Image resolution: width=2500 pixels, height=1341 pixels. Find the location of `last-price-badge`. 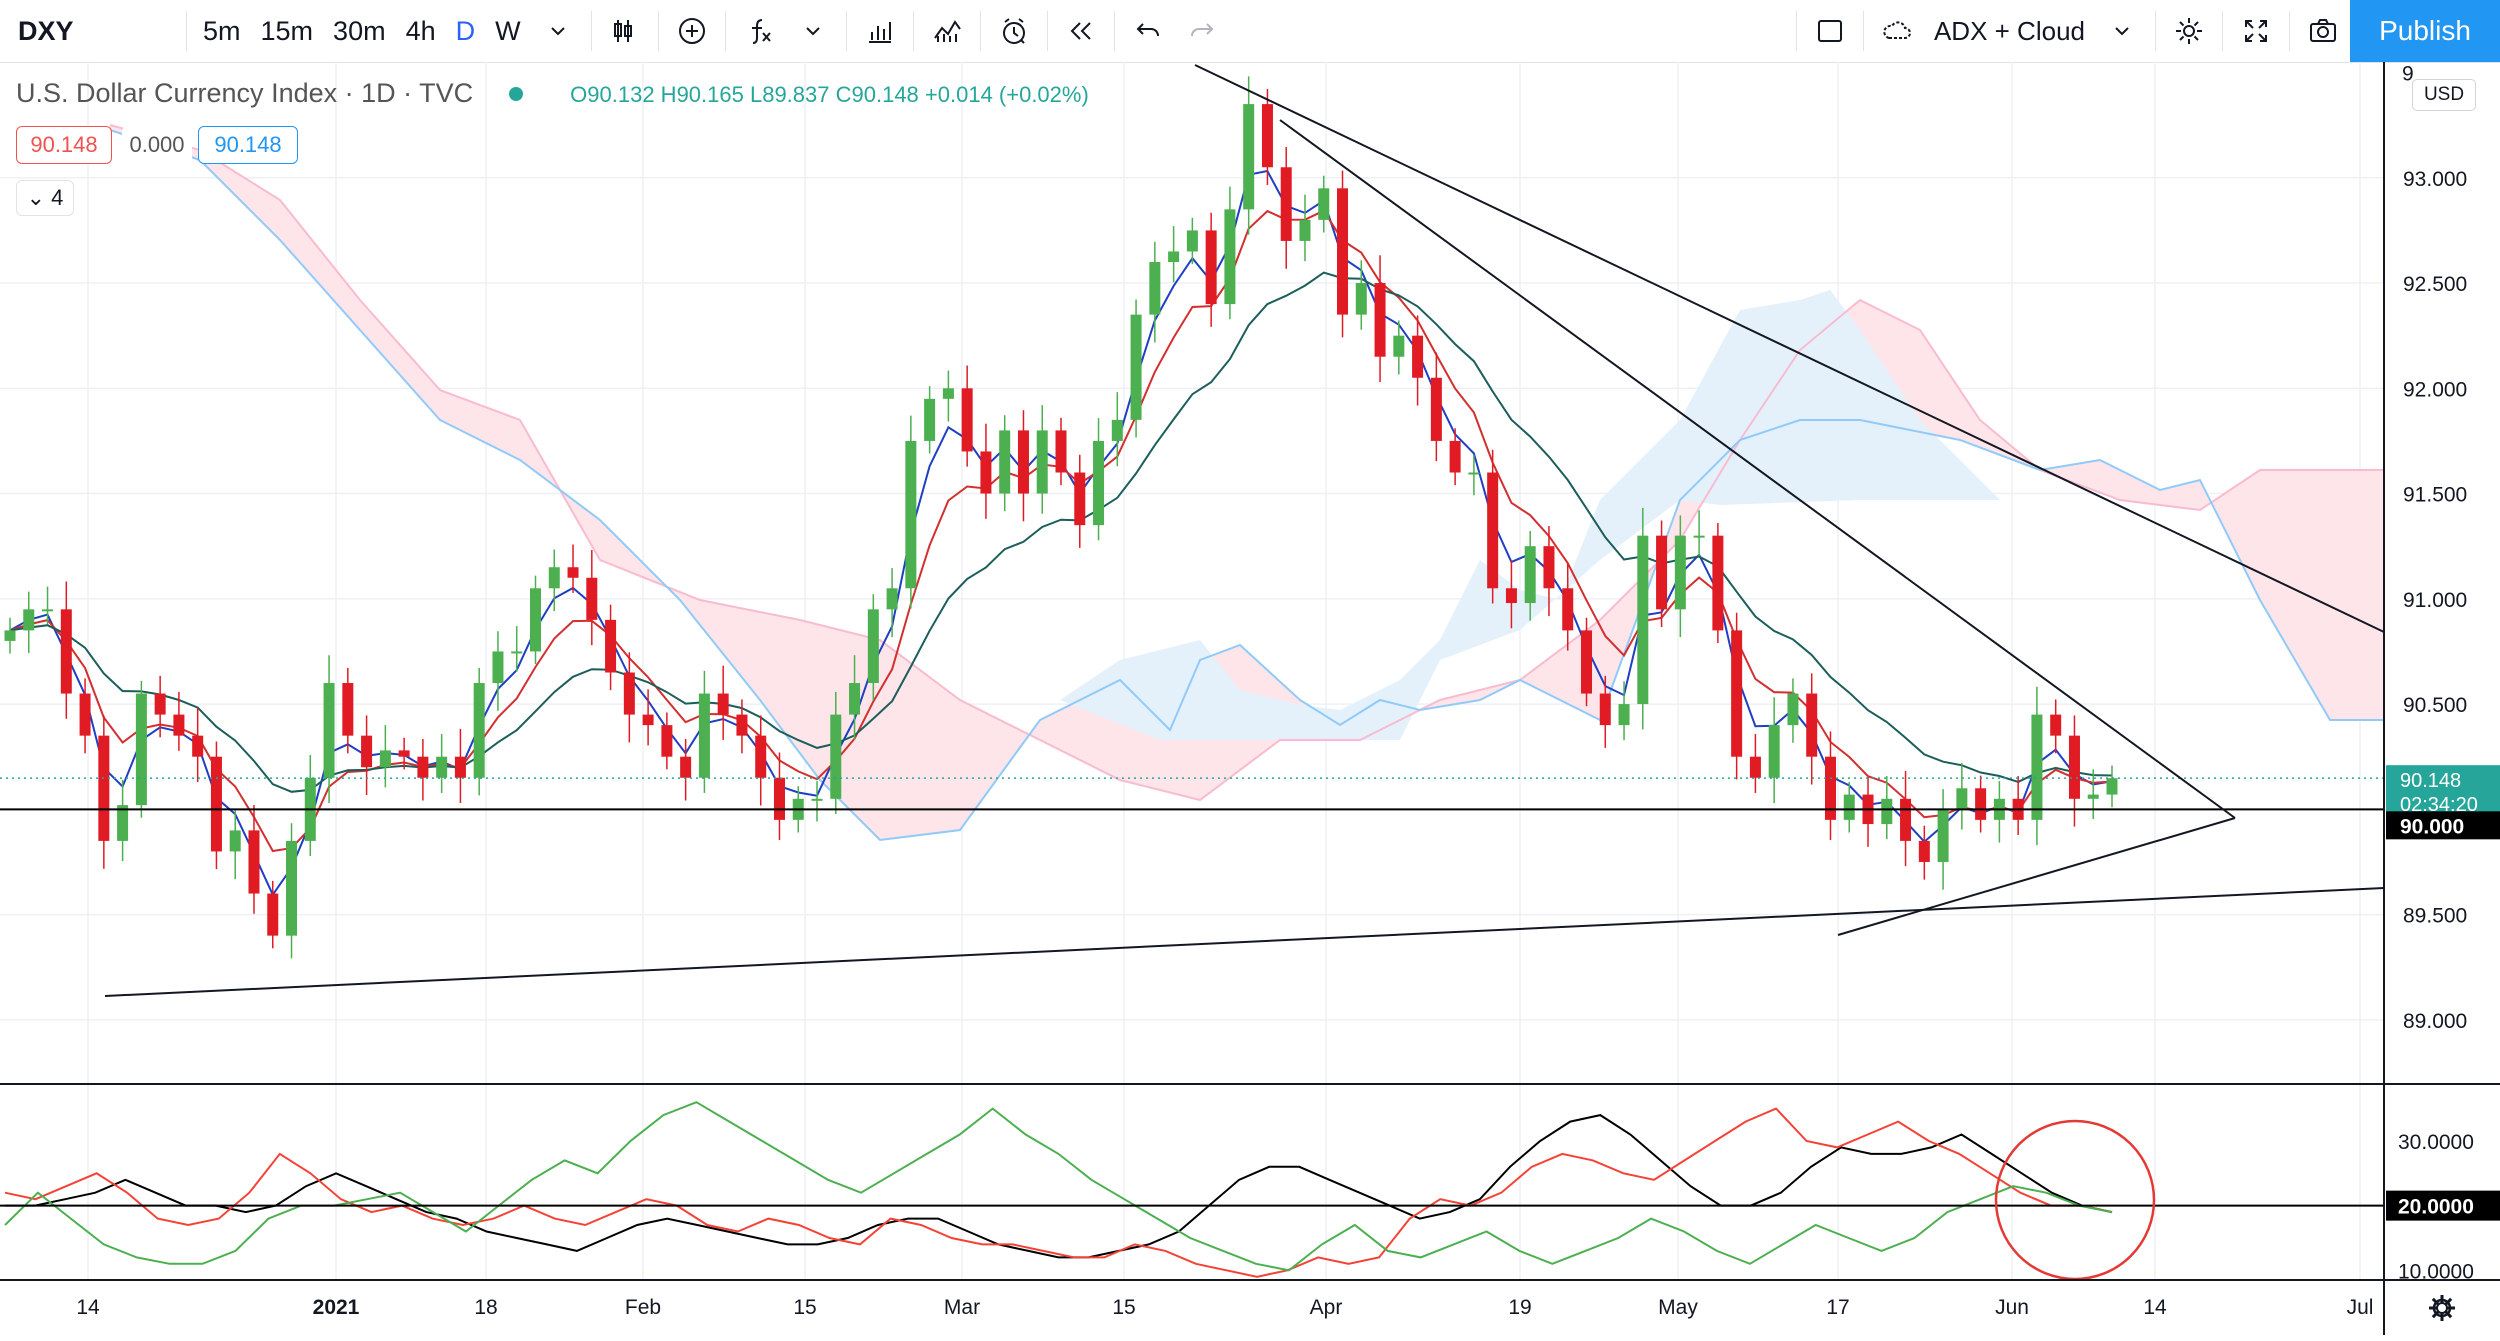

last-price-badge is located at coordinates (2443, 791).